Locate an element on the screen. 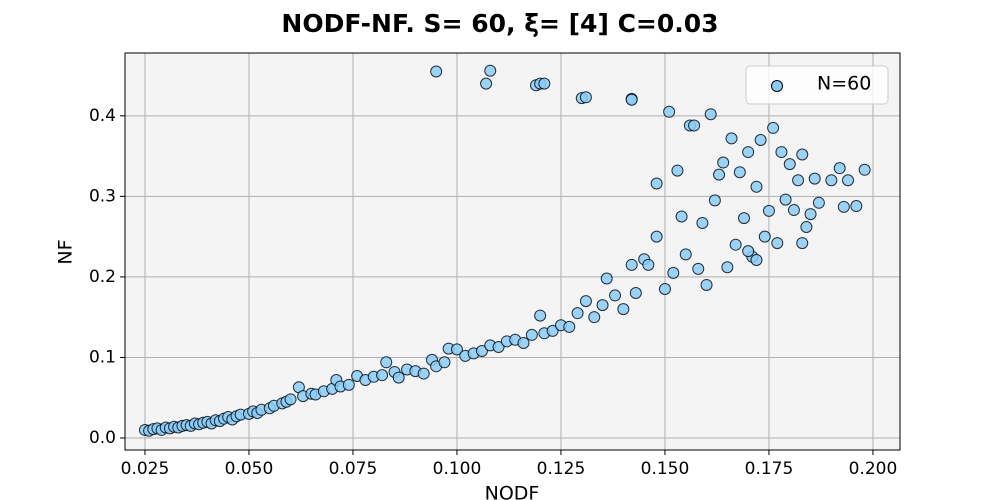 The image size is (1000, 500). chart-title: NODF-NF. S= 60, ξ= [4] C=0.03 is located at coordinates (499, 23).